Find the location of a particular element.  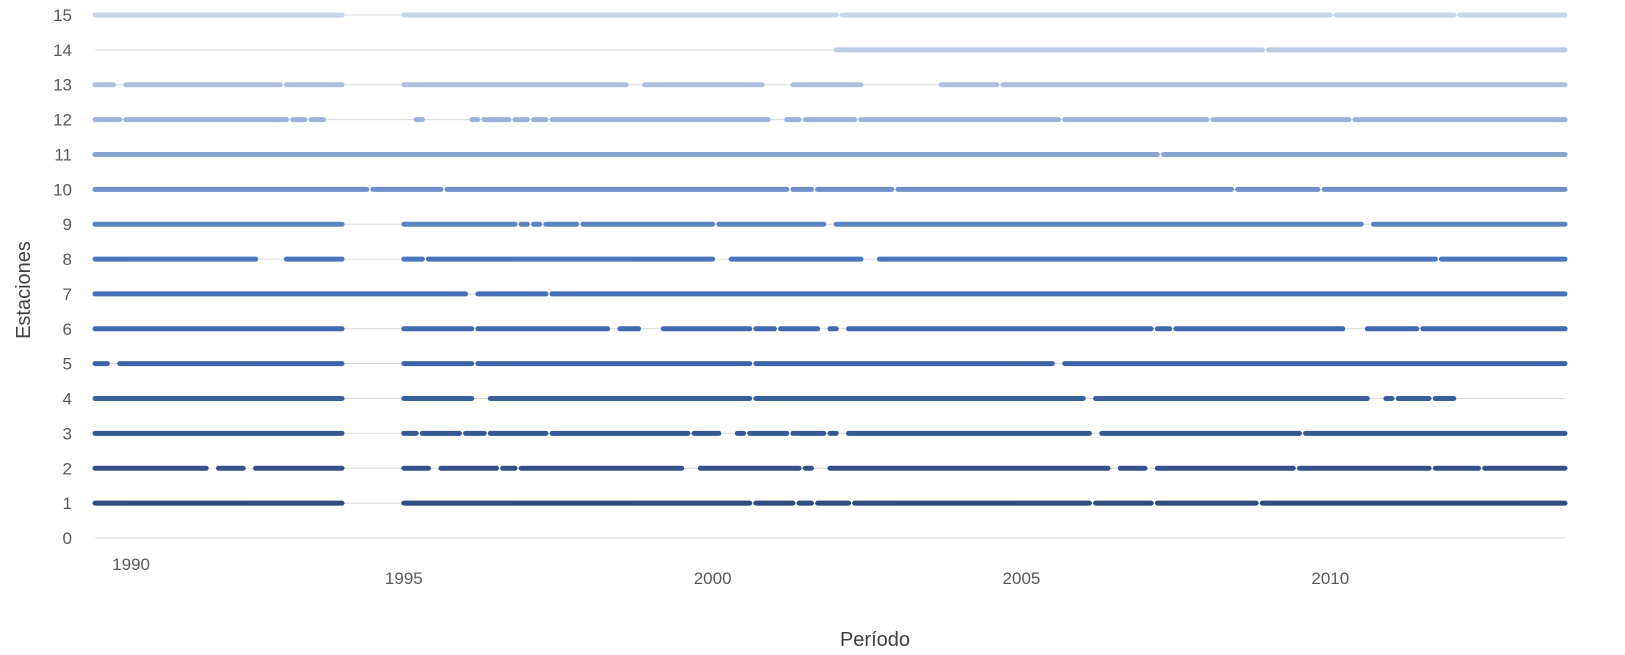

y-tick-label: 14 is located at coordinates (62, 50).